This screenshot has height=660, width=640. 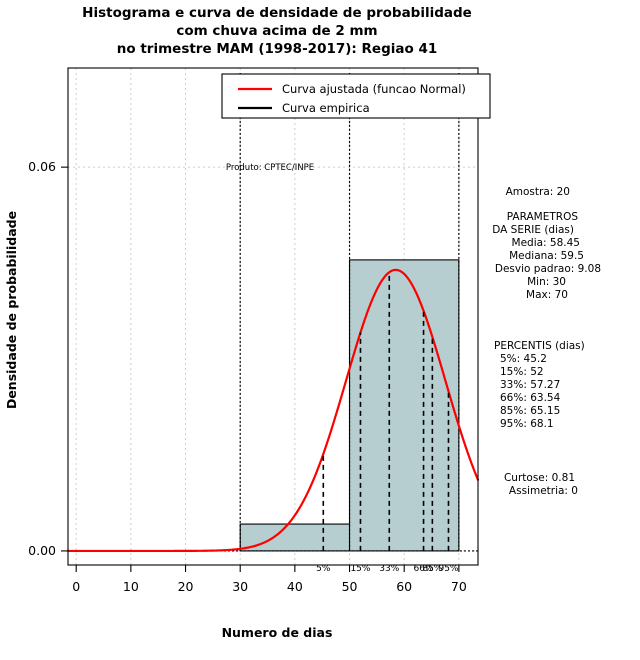 I want to click on median-text: Mediana: 59.5, so click(x=546, y=256).